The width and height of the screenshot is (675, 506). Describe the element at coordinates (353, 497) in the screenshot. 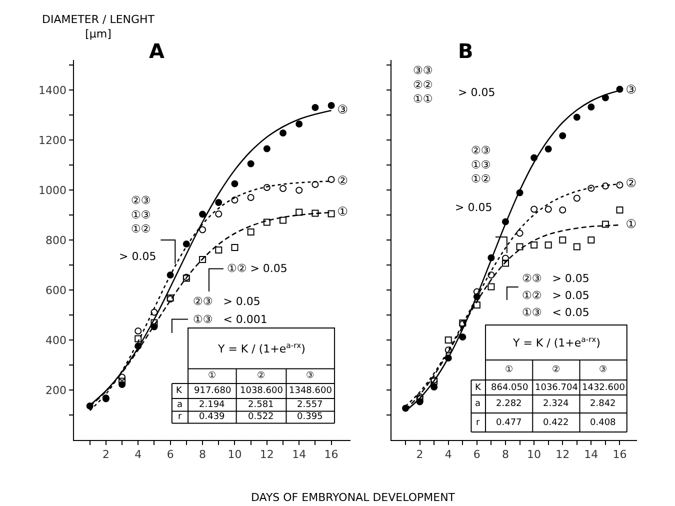

I see `x-axis-title: DAYS OF EMBRYONAL DEVELOPMENT` at that location.